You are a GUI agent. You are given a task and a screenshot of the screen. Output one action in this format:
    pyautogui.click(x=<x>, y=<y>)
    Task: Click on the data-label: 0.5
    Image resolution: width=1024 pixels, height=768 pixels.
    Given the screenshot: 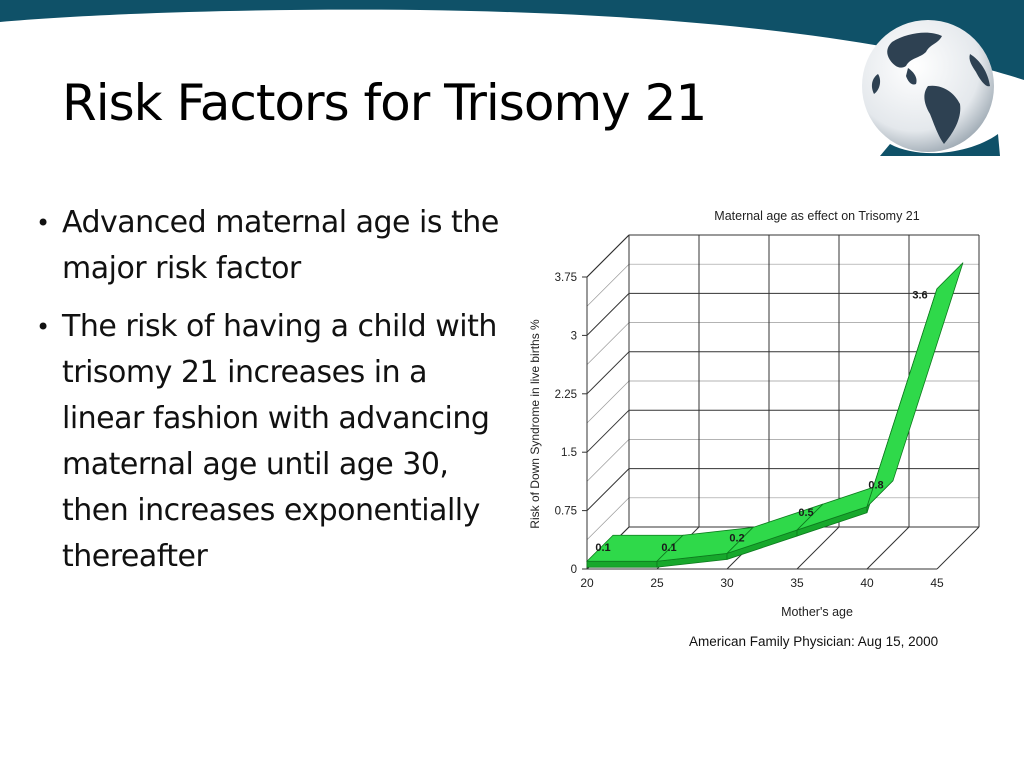 What is the action you would take?
    pyautogui.click(x=805, y=513)
    